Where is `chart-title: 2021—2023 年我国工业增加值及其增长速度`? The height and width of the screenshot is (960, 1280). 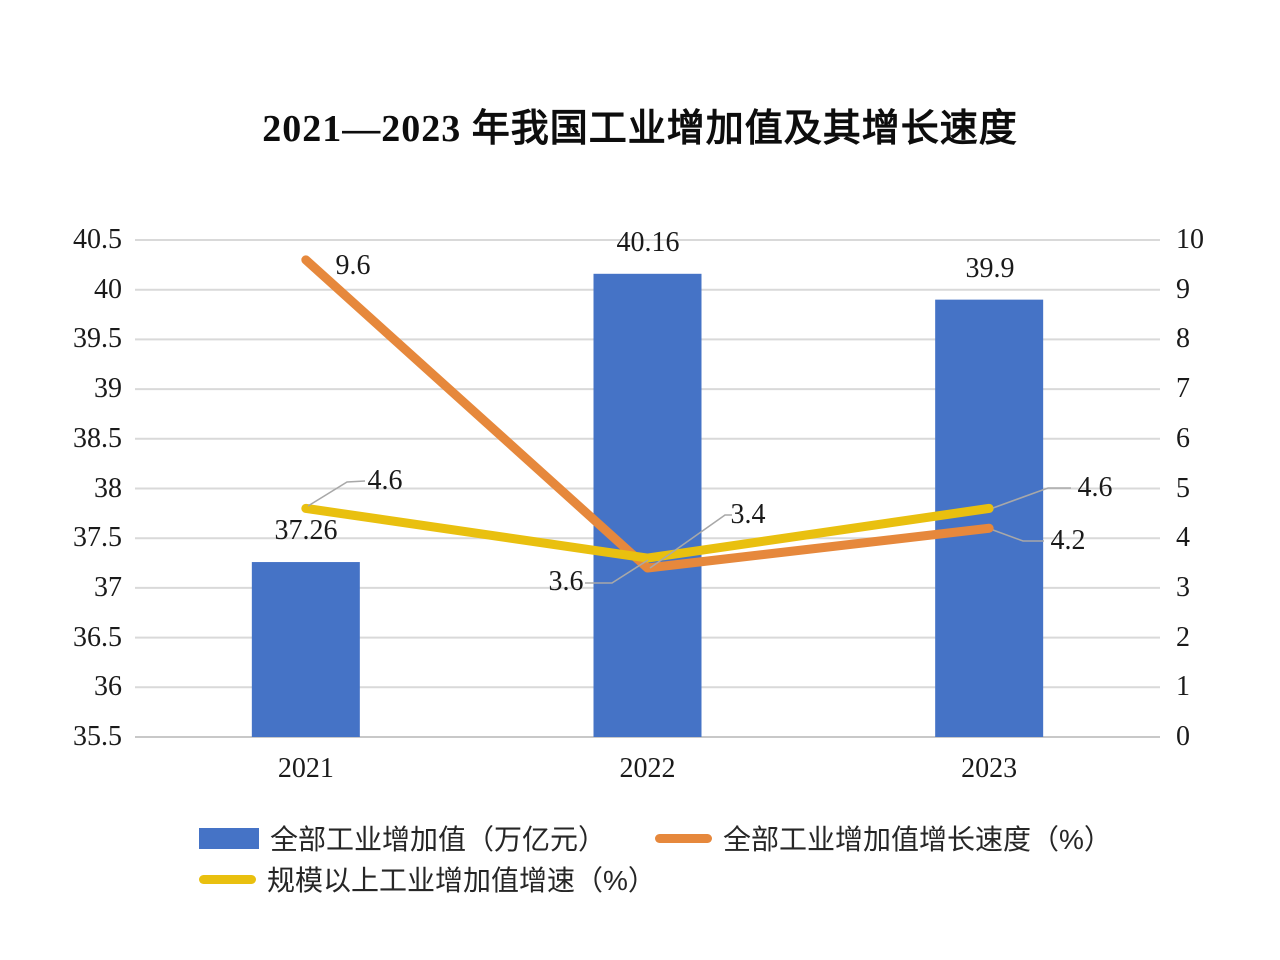 chart-title: 2021—2023 年我国工业增加值及其增长速度 is located at coordinates (640, 129).